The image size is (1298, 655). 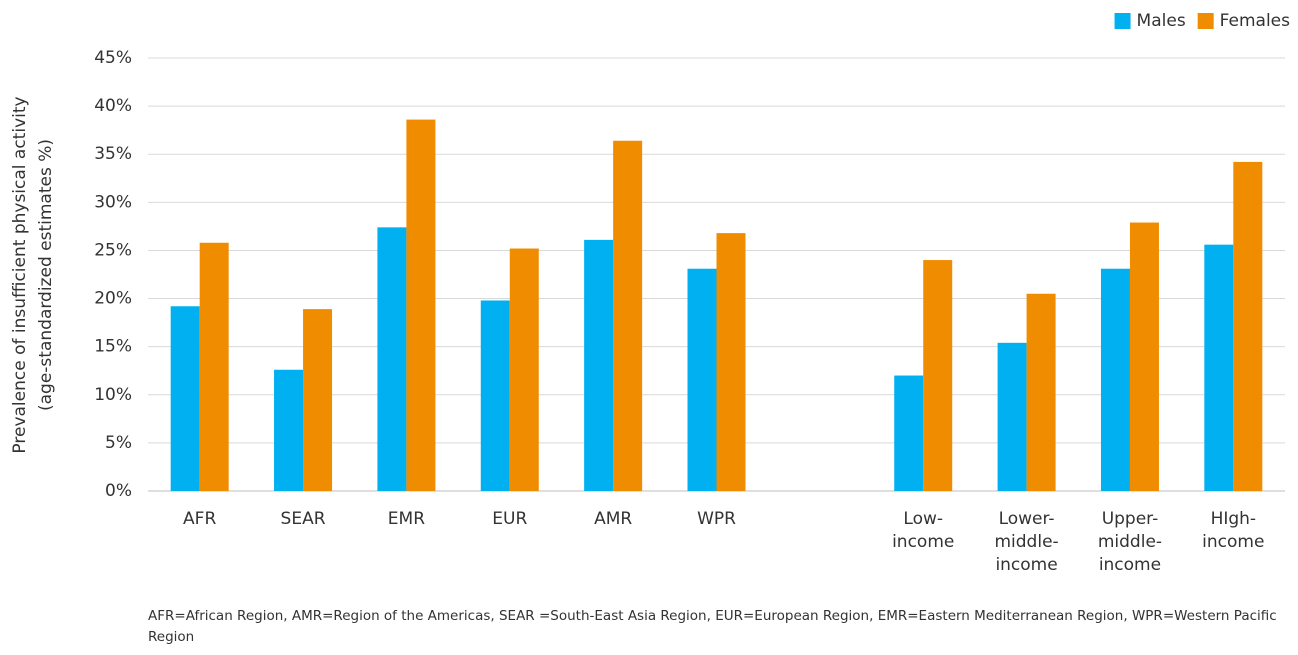 I want to click on legend-label: Females, so click(x=1255, y=21).